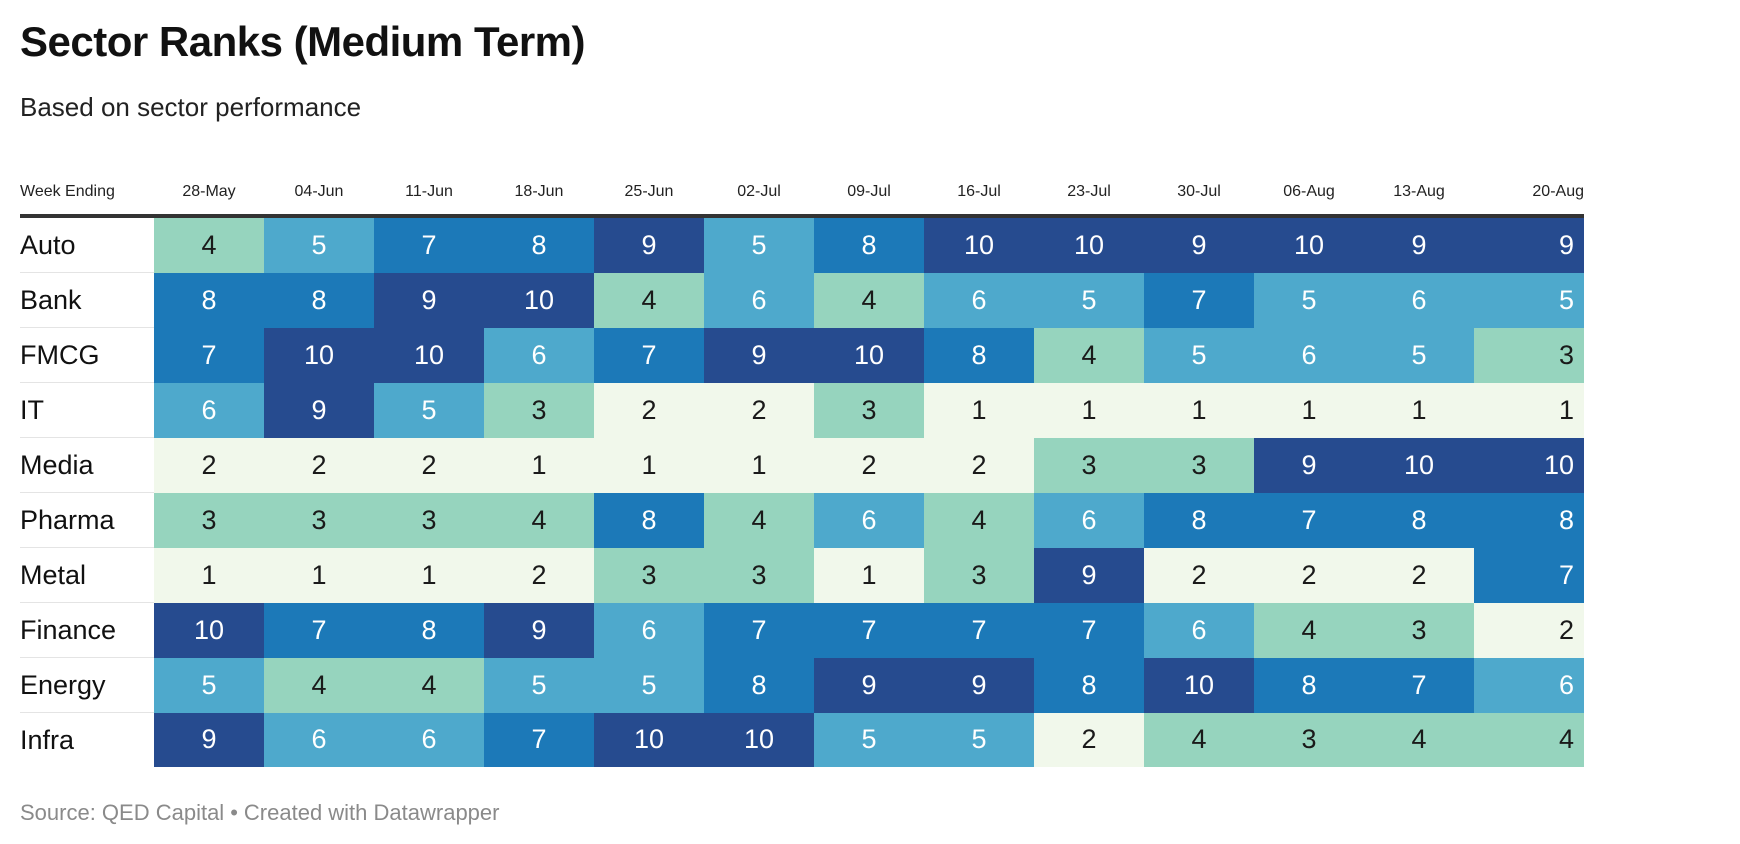  What do you see at coordinates (87, 630) in the screenshot?
I see `row-label: Finance` at bounding box center [87, 630].